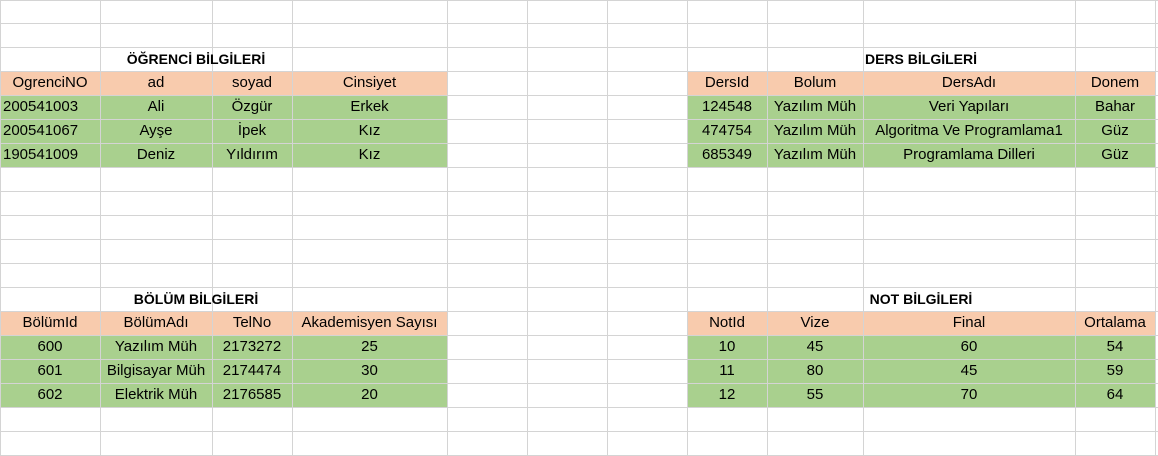 The image size is (1158, 456). I want to click on not-table-cell: 11, so click(727, 370).